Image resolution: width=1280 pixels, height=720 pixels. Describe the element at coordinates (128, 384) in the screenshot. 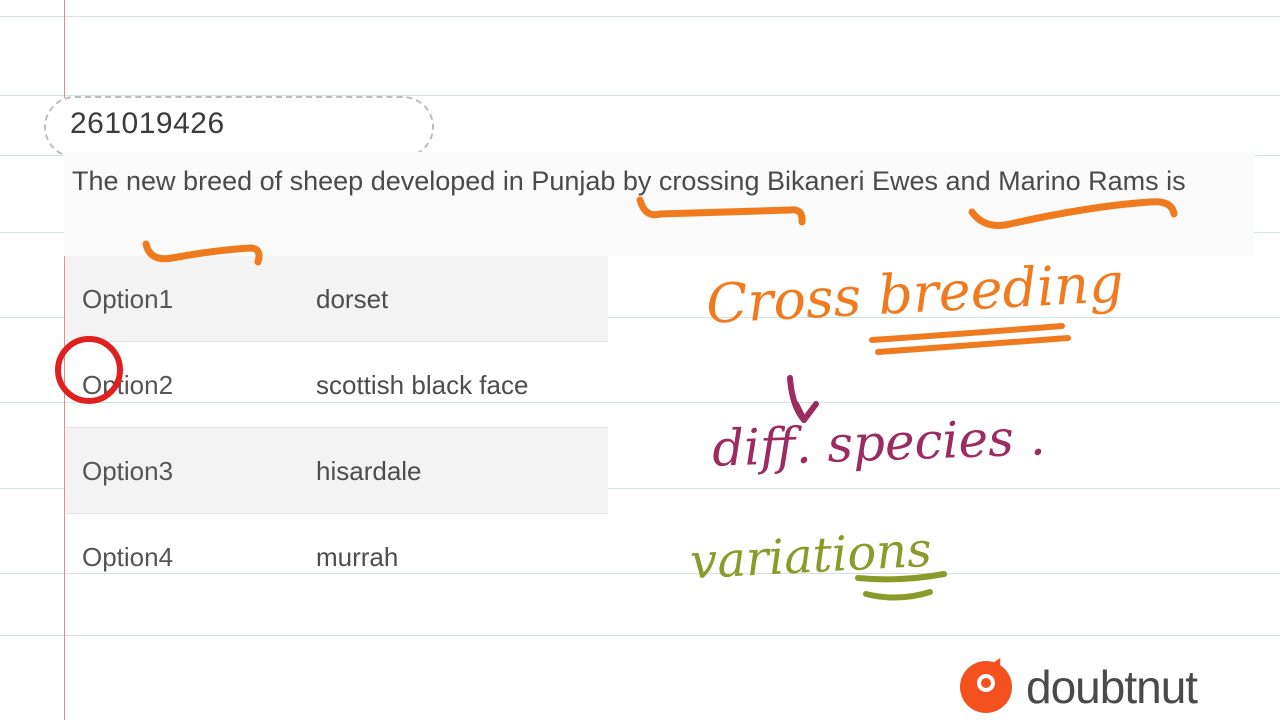

I see `option-label: Option2` at that location.